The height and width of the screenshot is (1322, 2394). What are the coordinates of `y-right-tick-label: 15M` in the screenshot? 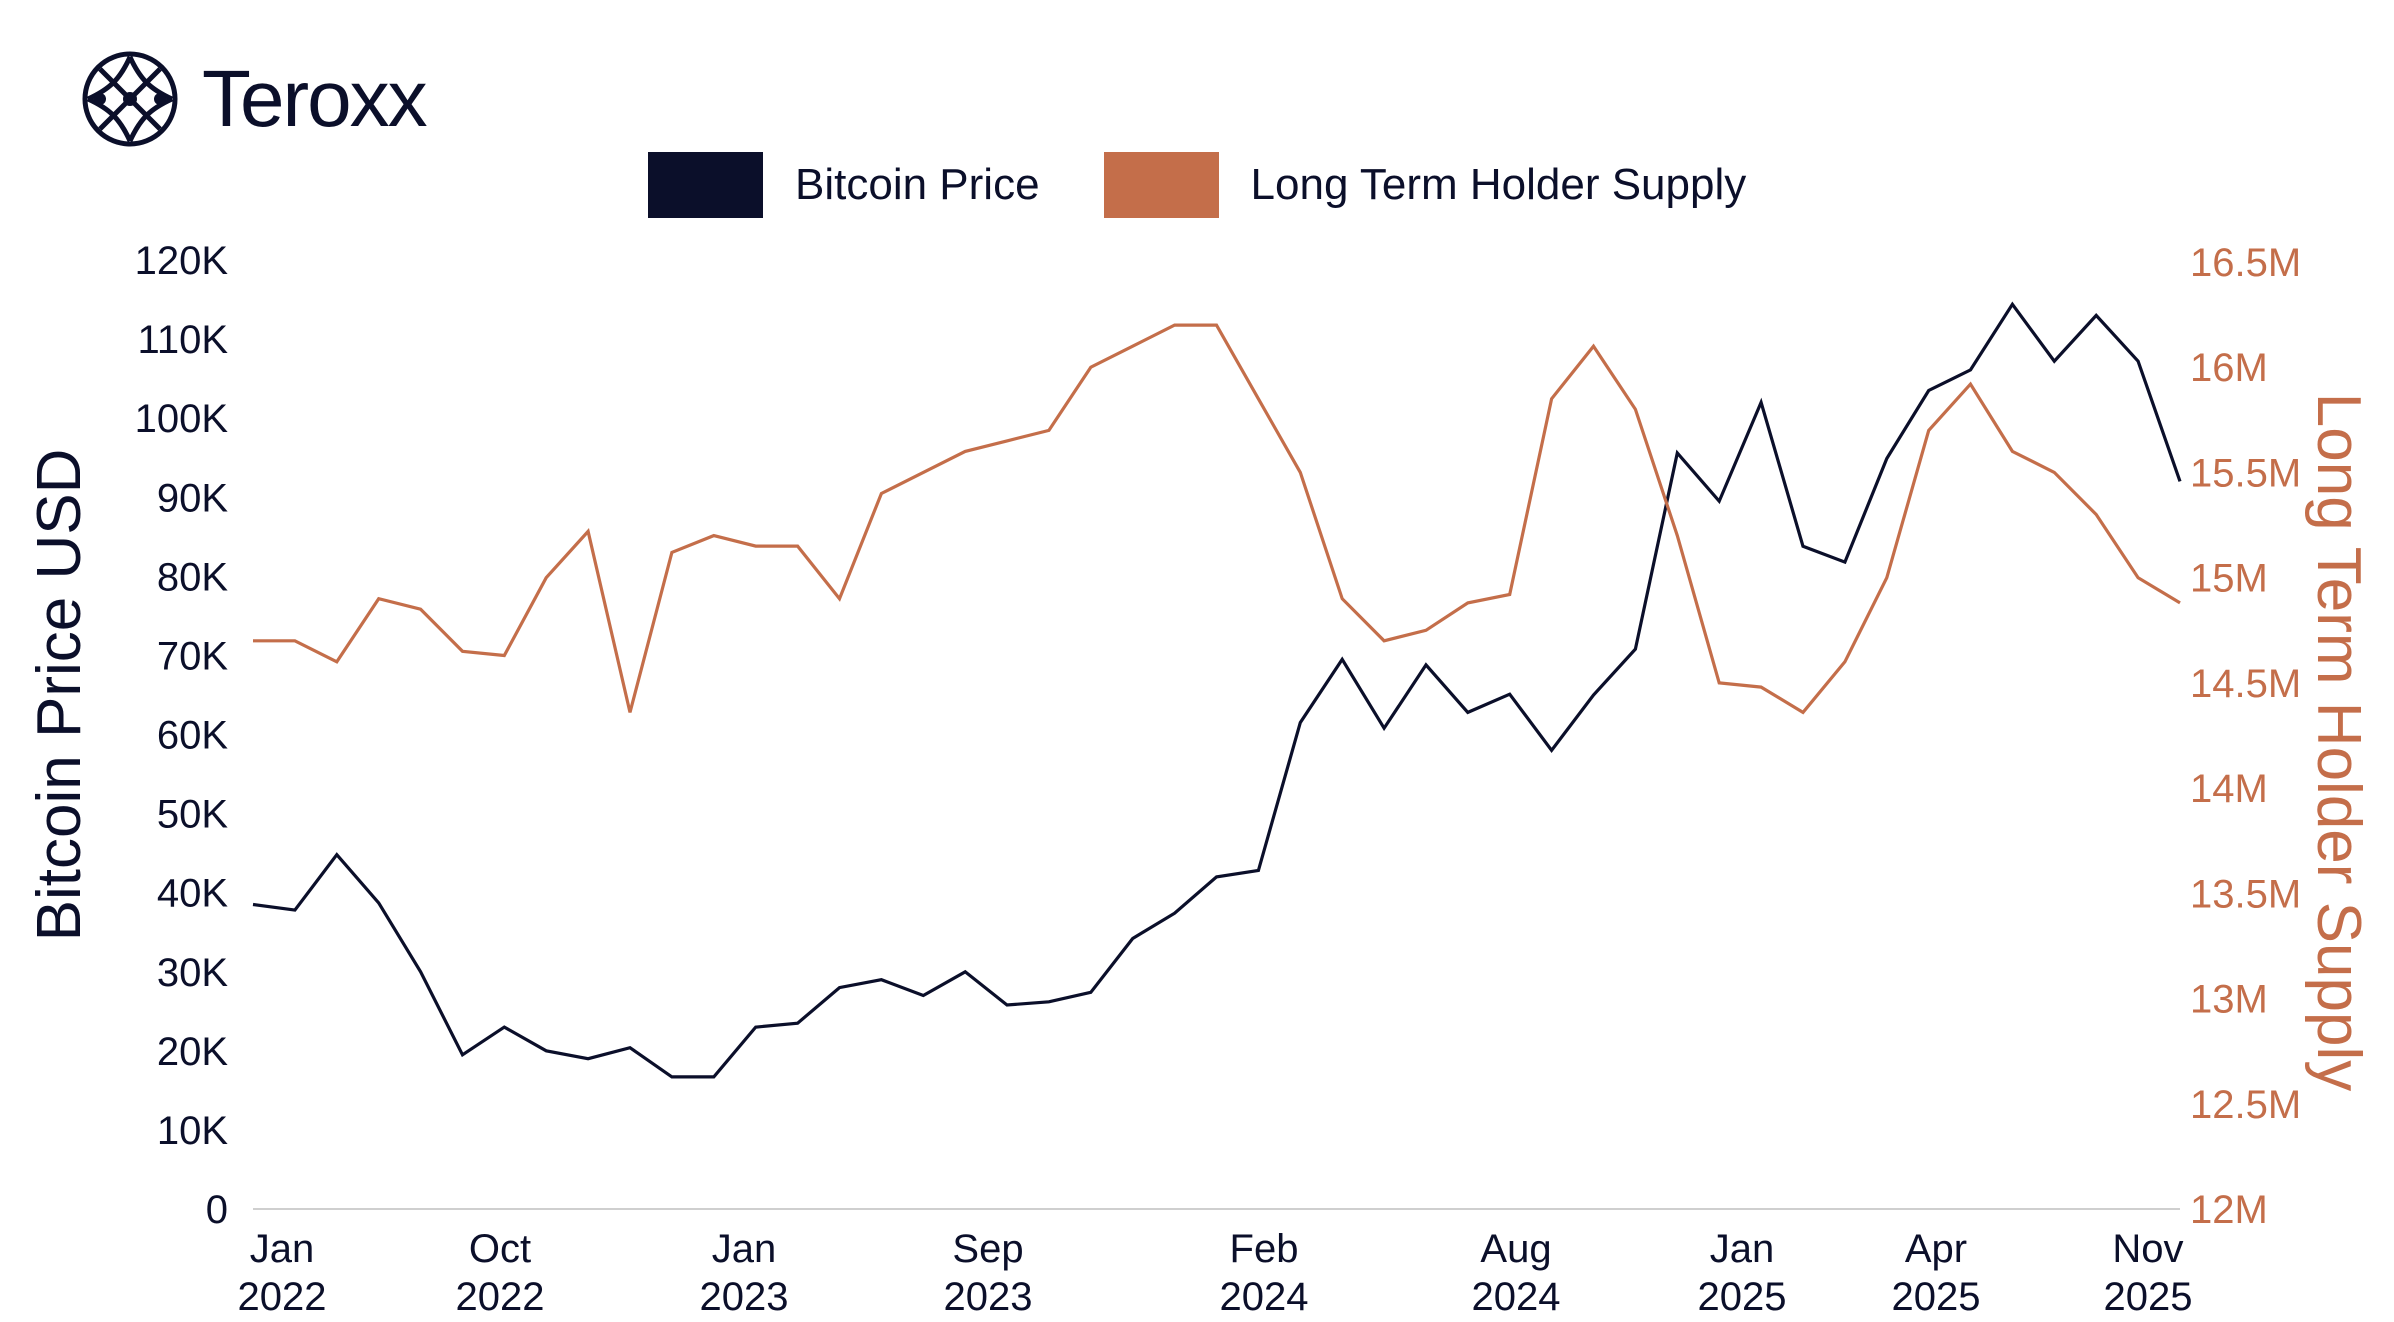 It's located at (2229, 579).